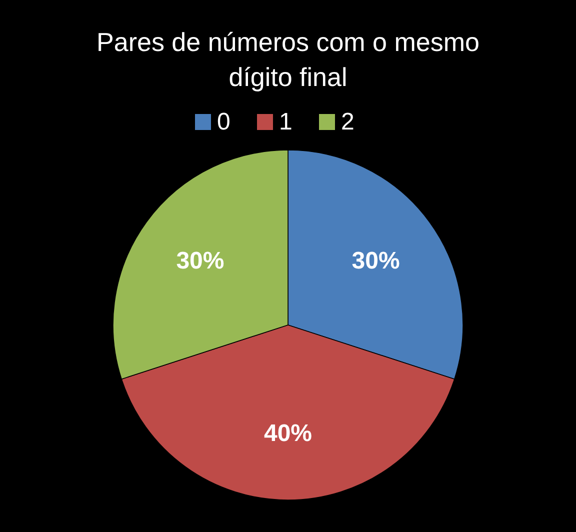 Image resolution: width=576 pixels, height=532 pixels. Describe the element at coordinates (285, 122) in the screenshot. I see `legend-label: 1` at that location.